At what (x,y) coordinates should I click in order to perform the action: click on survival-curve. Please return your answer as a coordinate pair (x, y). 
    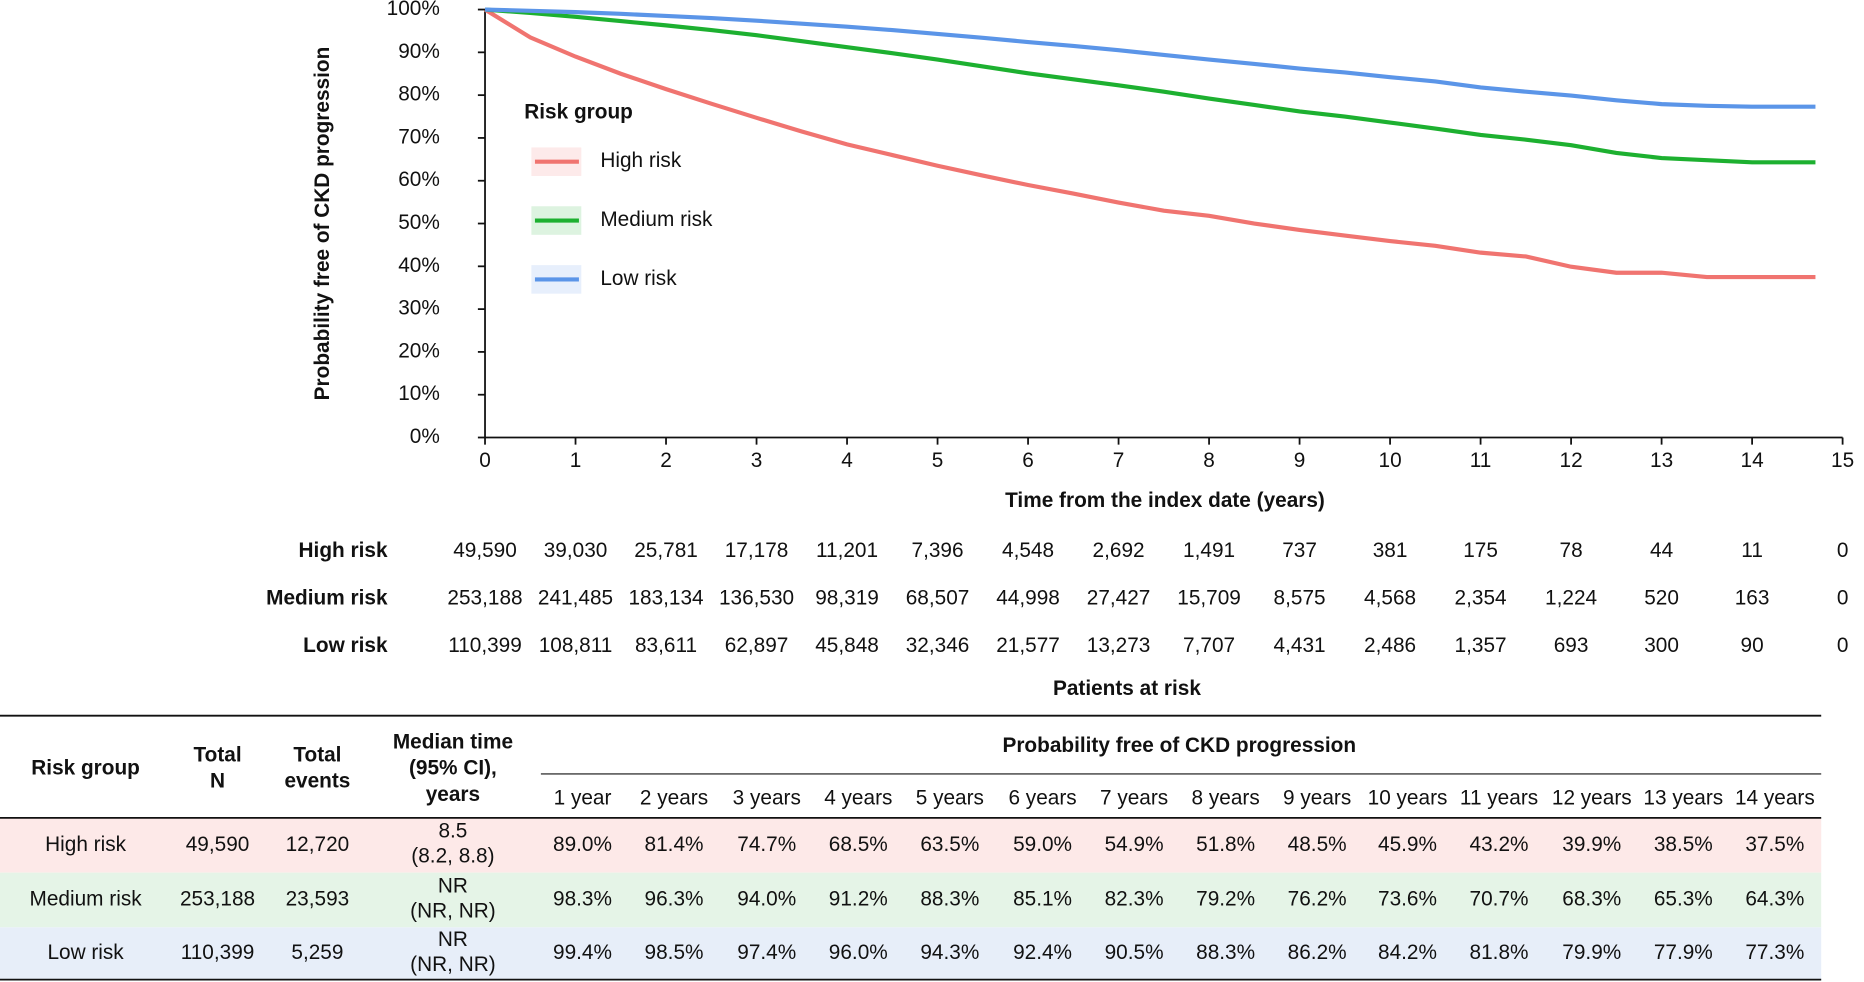
    Looking at the image, I should click on (1150, 86).